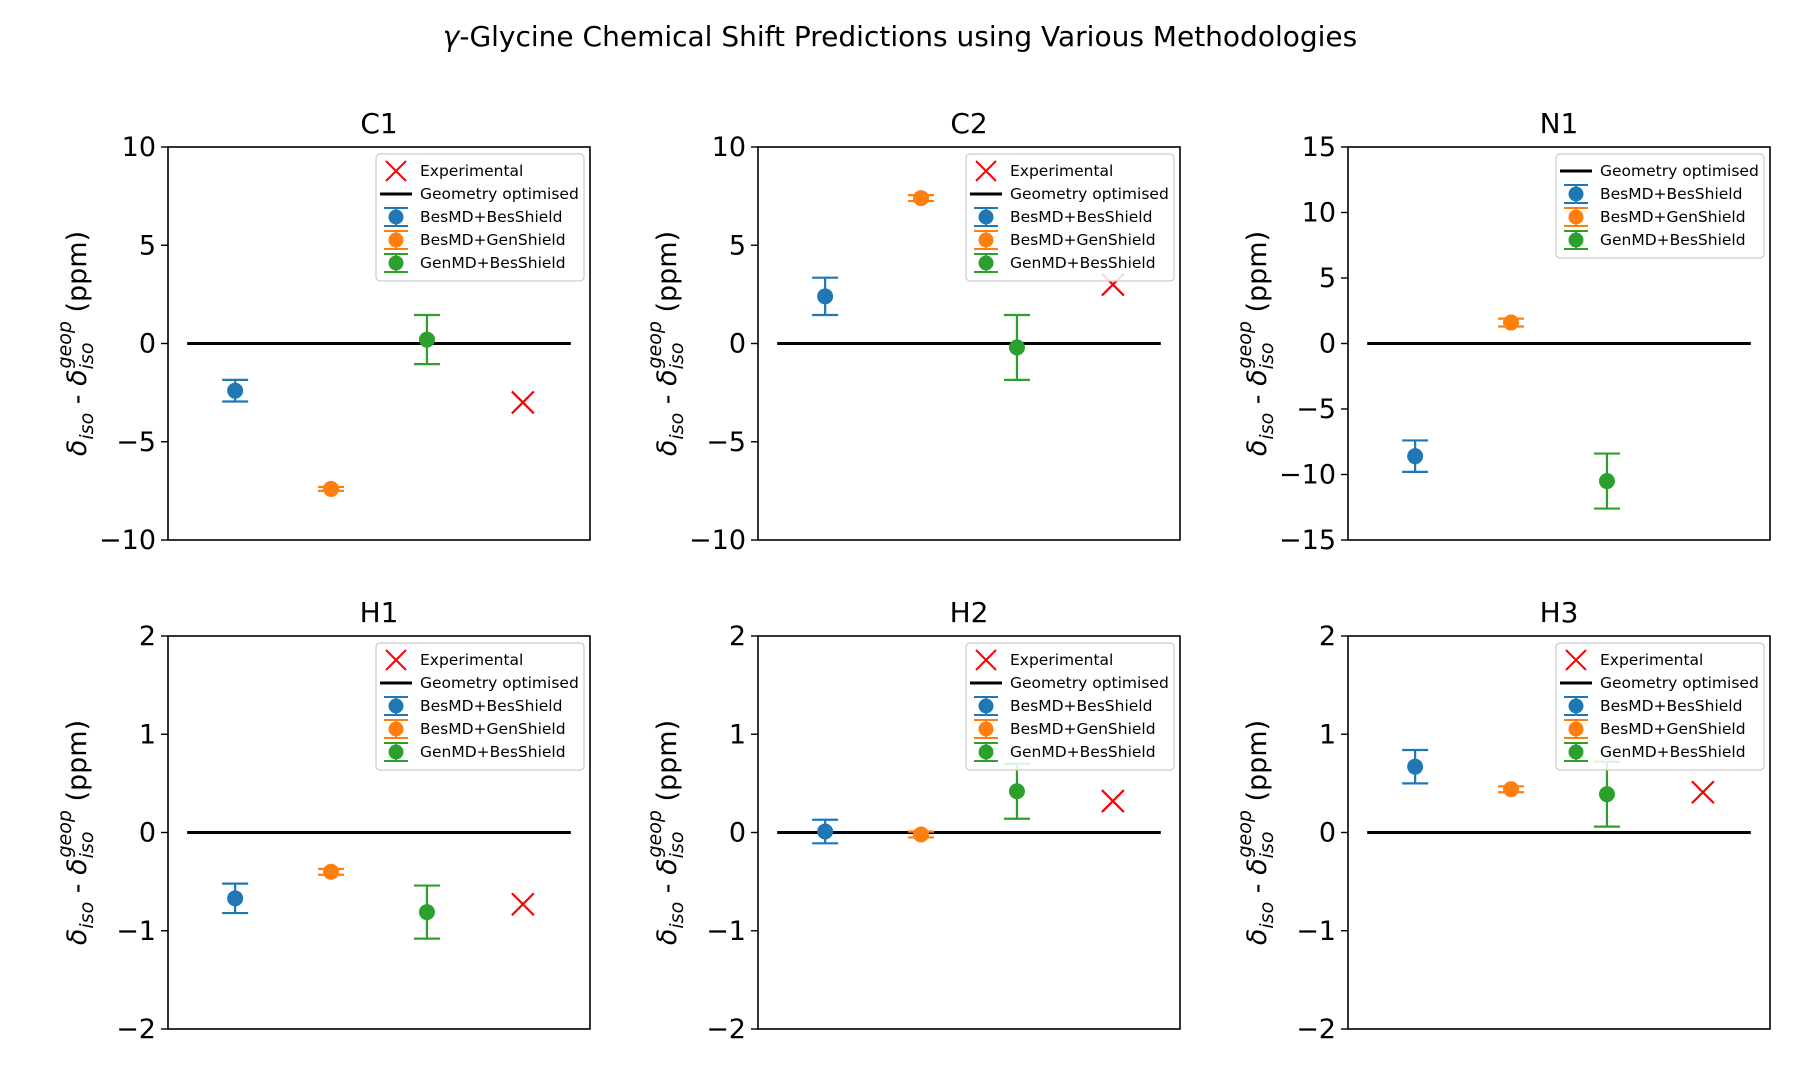  What do you see at coordinates (1559, 612) in the screenshot?
I see `subplot-title: H3` at bounding box center [1559, 612].